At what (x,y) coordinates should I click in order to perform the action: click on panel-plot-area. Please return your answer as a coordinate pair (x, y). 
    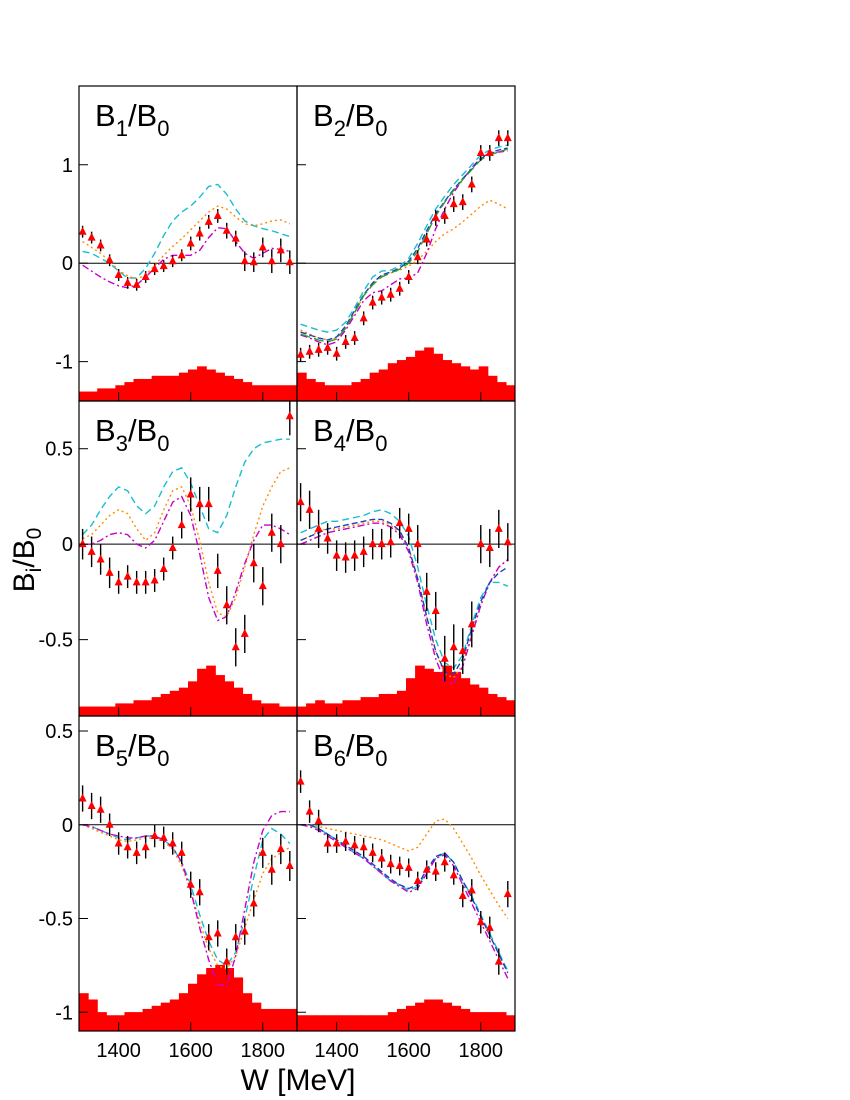
    Looking at the image, I should click on (406, 599).